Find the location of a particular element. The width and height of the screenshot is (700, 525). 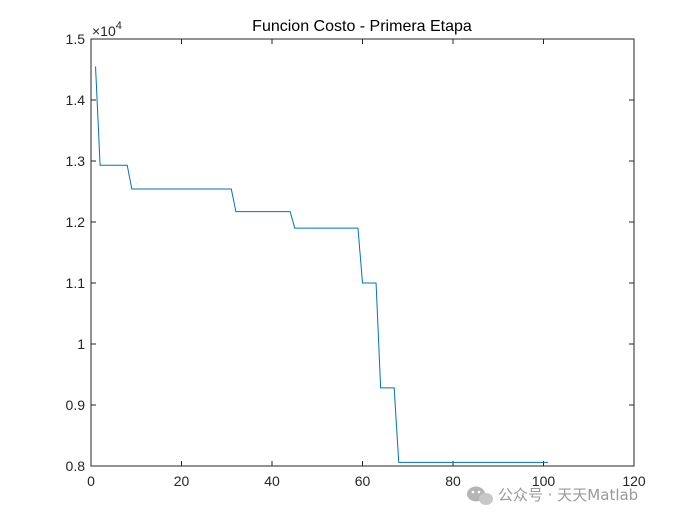

y-tick-label: 1 is located at coordinates (81, 344).